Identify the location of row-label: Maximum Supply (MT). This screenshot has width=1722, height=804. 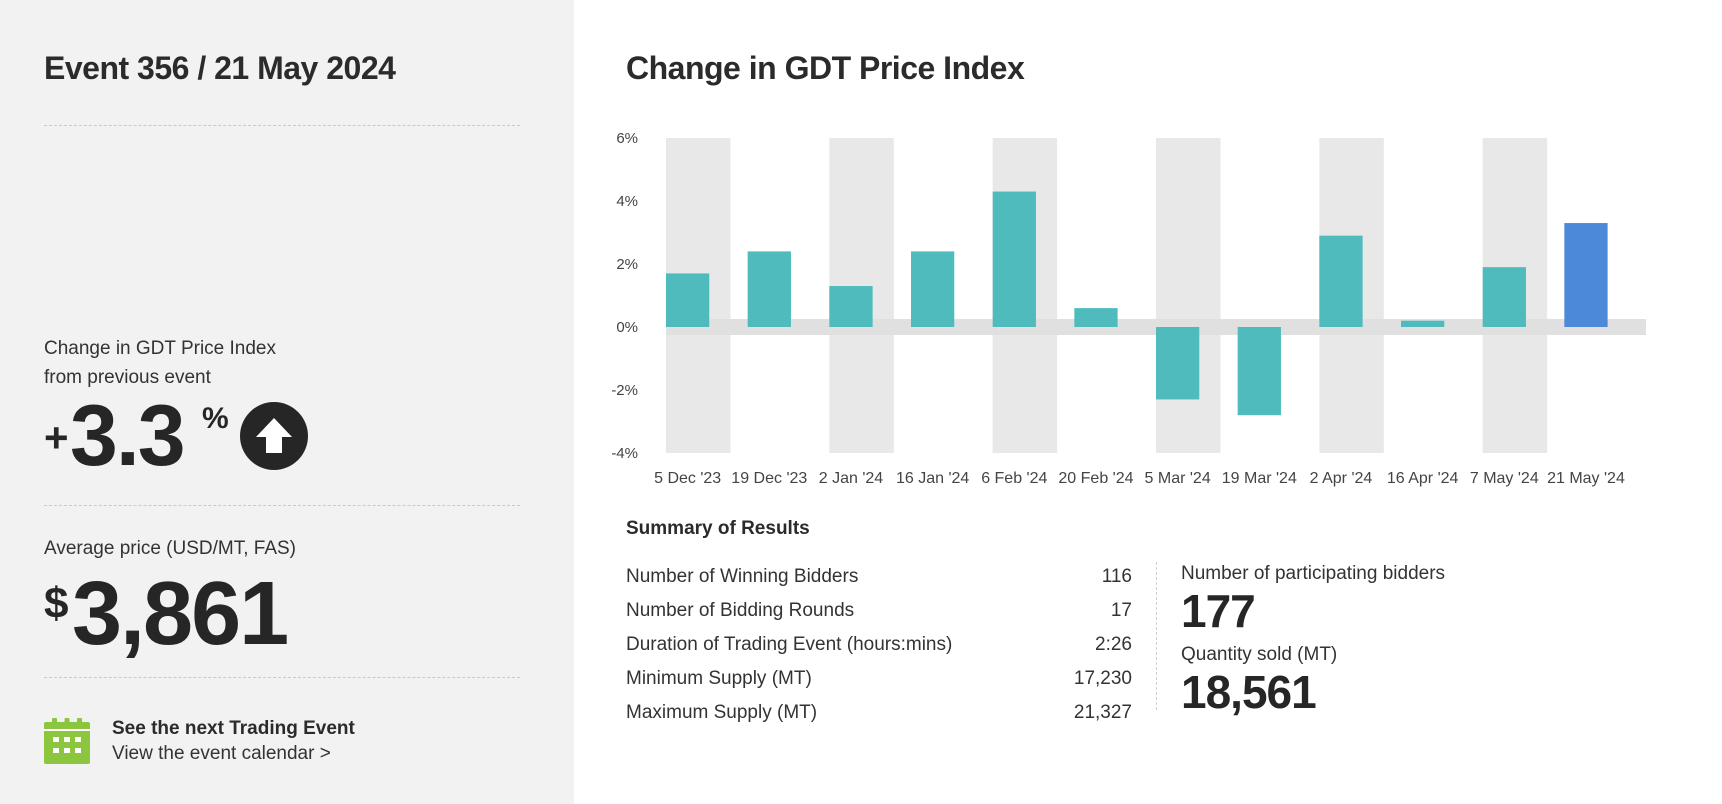
(722, 712).